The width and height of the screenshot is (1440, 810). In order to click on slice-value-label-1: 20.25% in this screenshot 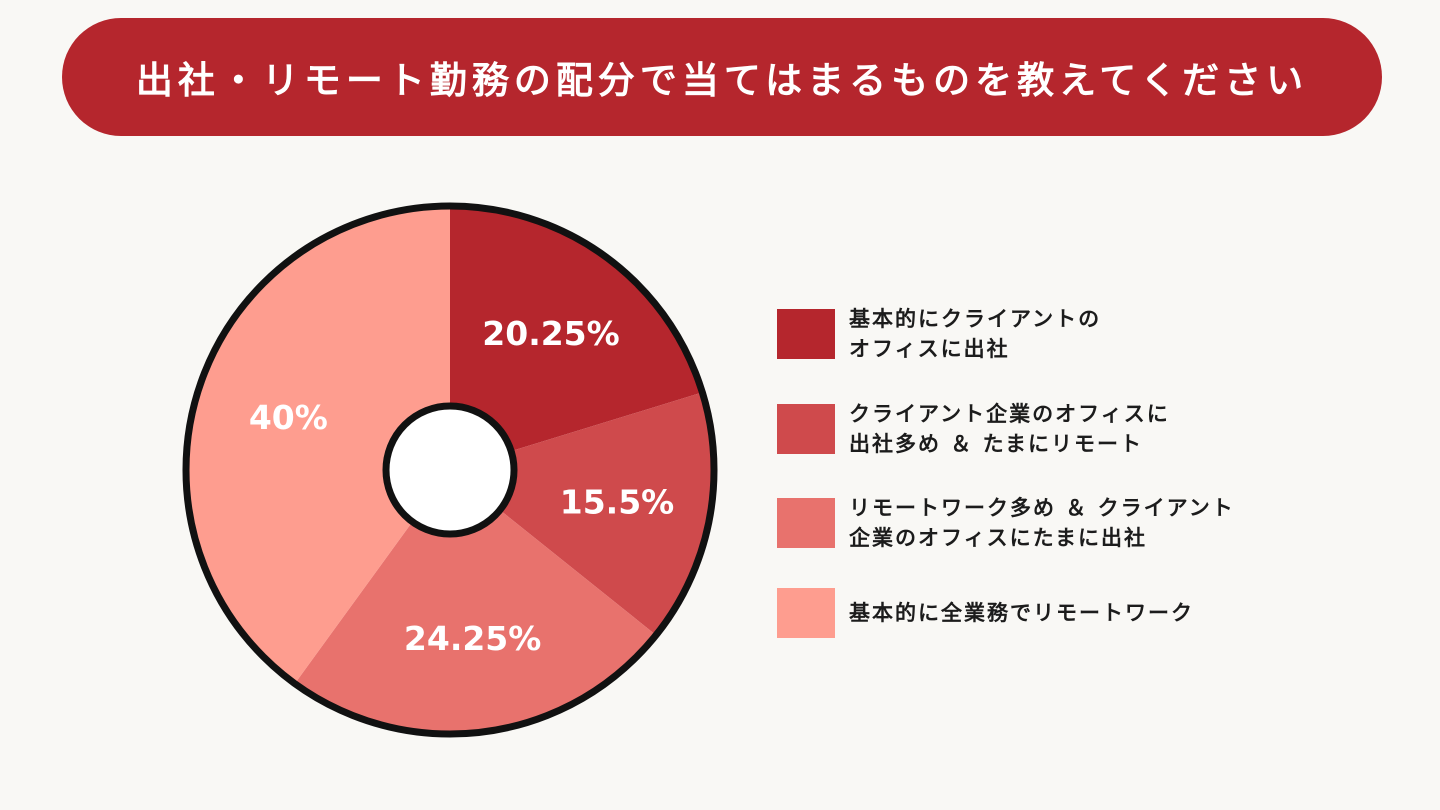, I will do `click(550, 333)`.